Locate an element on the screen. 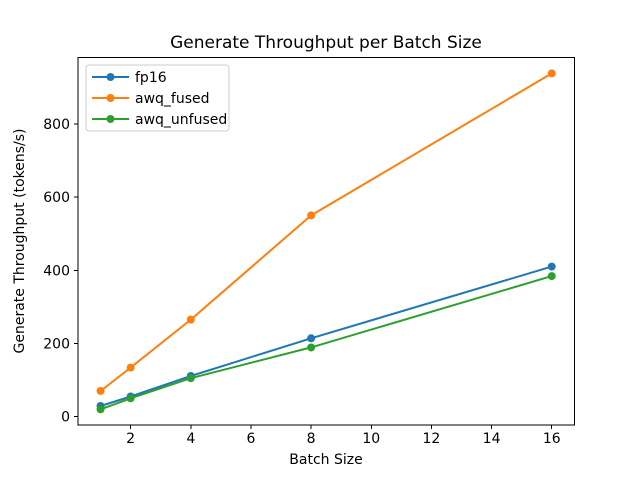 The image size is (640, 480). x-tick-label: 12 is located at coordinates (432, 439).